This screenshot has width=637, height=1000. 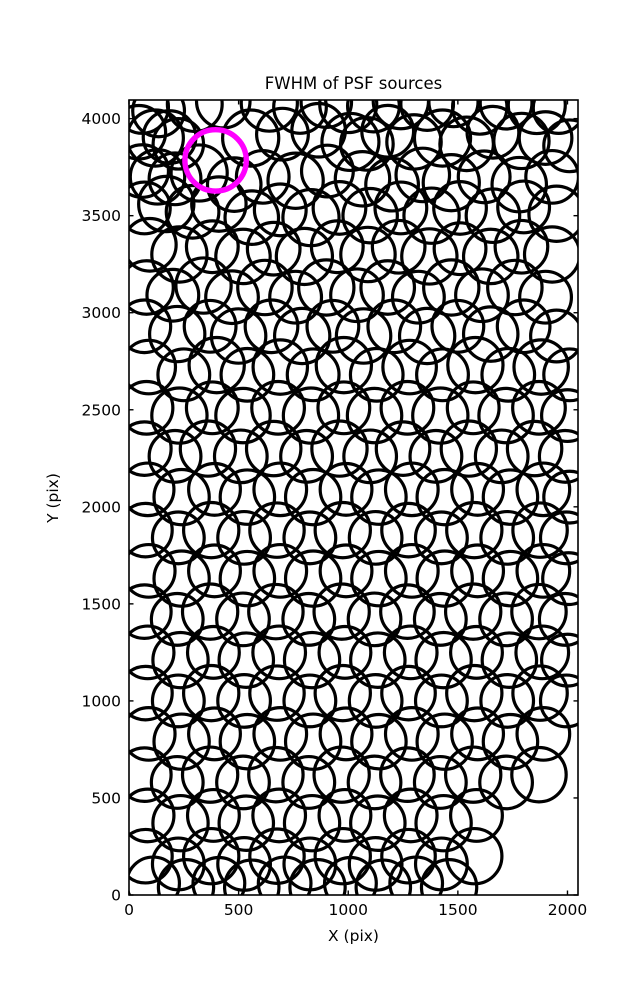 What do you see at coordinates (116, 896) in the screenshot?
I see `y-tick-label: 0` at bounding box center [116, 896].